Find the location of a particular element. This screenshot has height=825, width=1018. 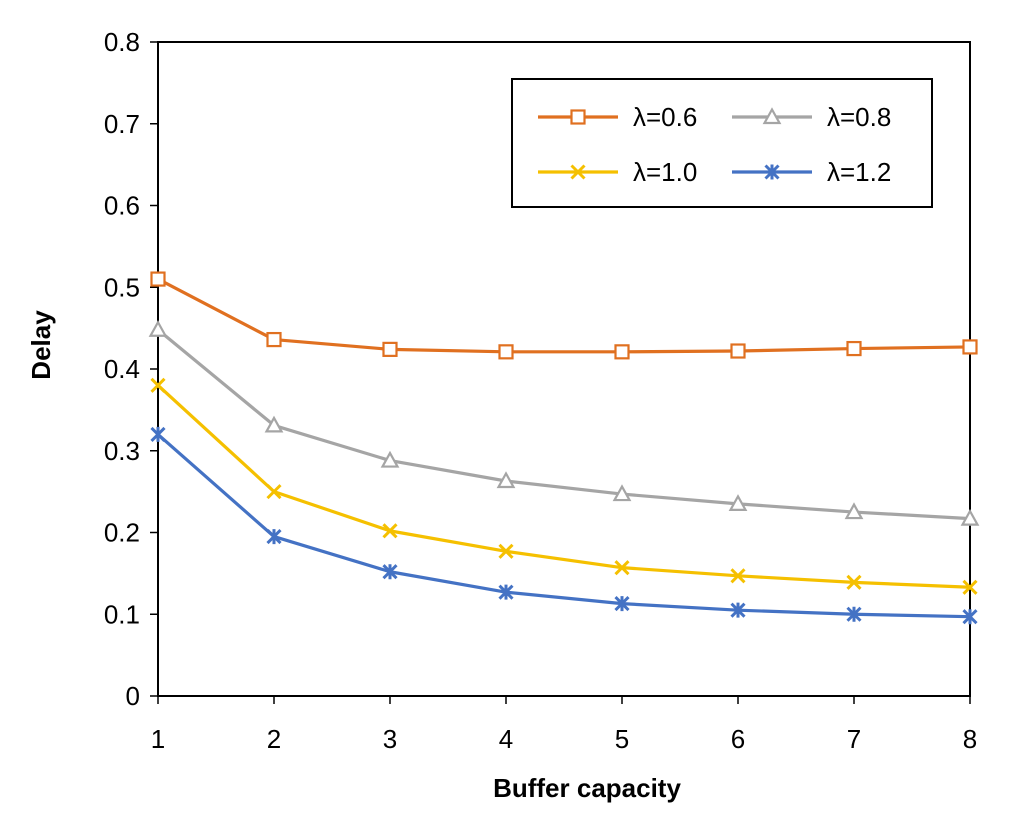

legend-box is located at coordinates (722, 143).